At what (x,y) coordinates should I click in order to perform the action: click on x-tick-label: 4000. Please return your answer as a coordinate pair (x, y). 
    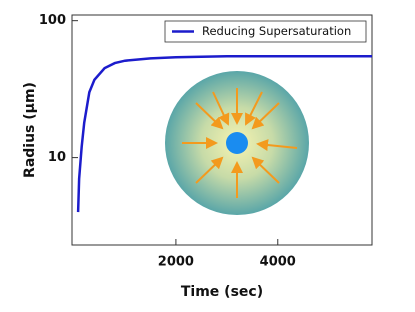
    Looking at the image, I should click on (278, 262).